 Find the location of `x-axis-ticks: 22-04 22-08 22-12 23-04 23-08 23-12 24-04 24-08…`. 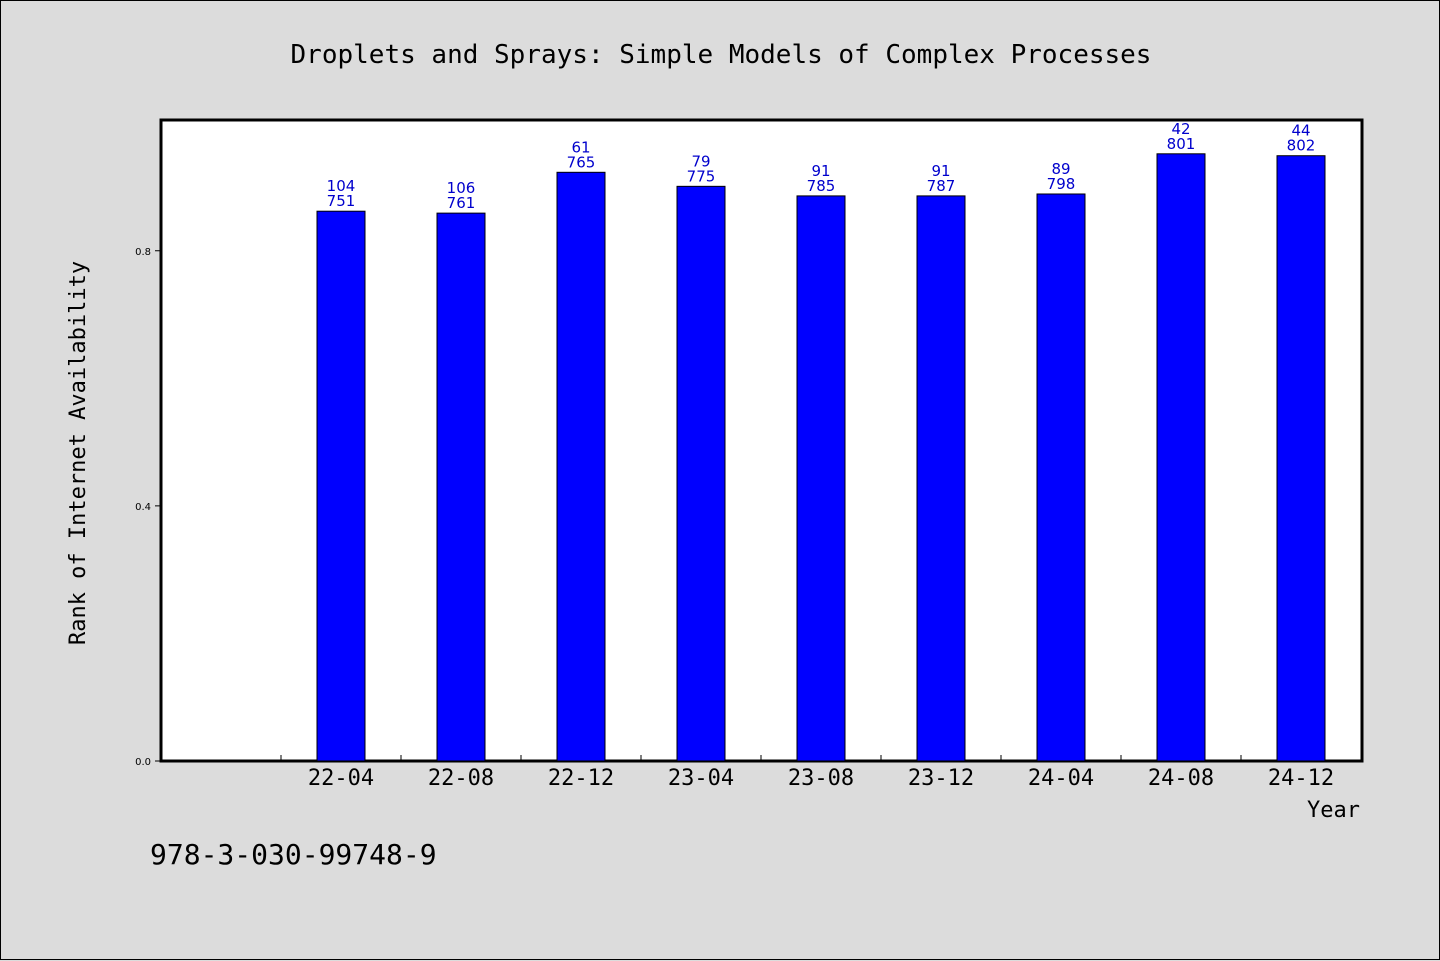

x-axis-ticks: 22-04 22-08 22-12 23-04 23-08 23-12 24-04 24-08… is located at coordinates (821, 773).